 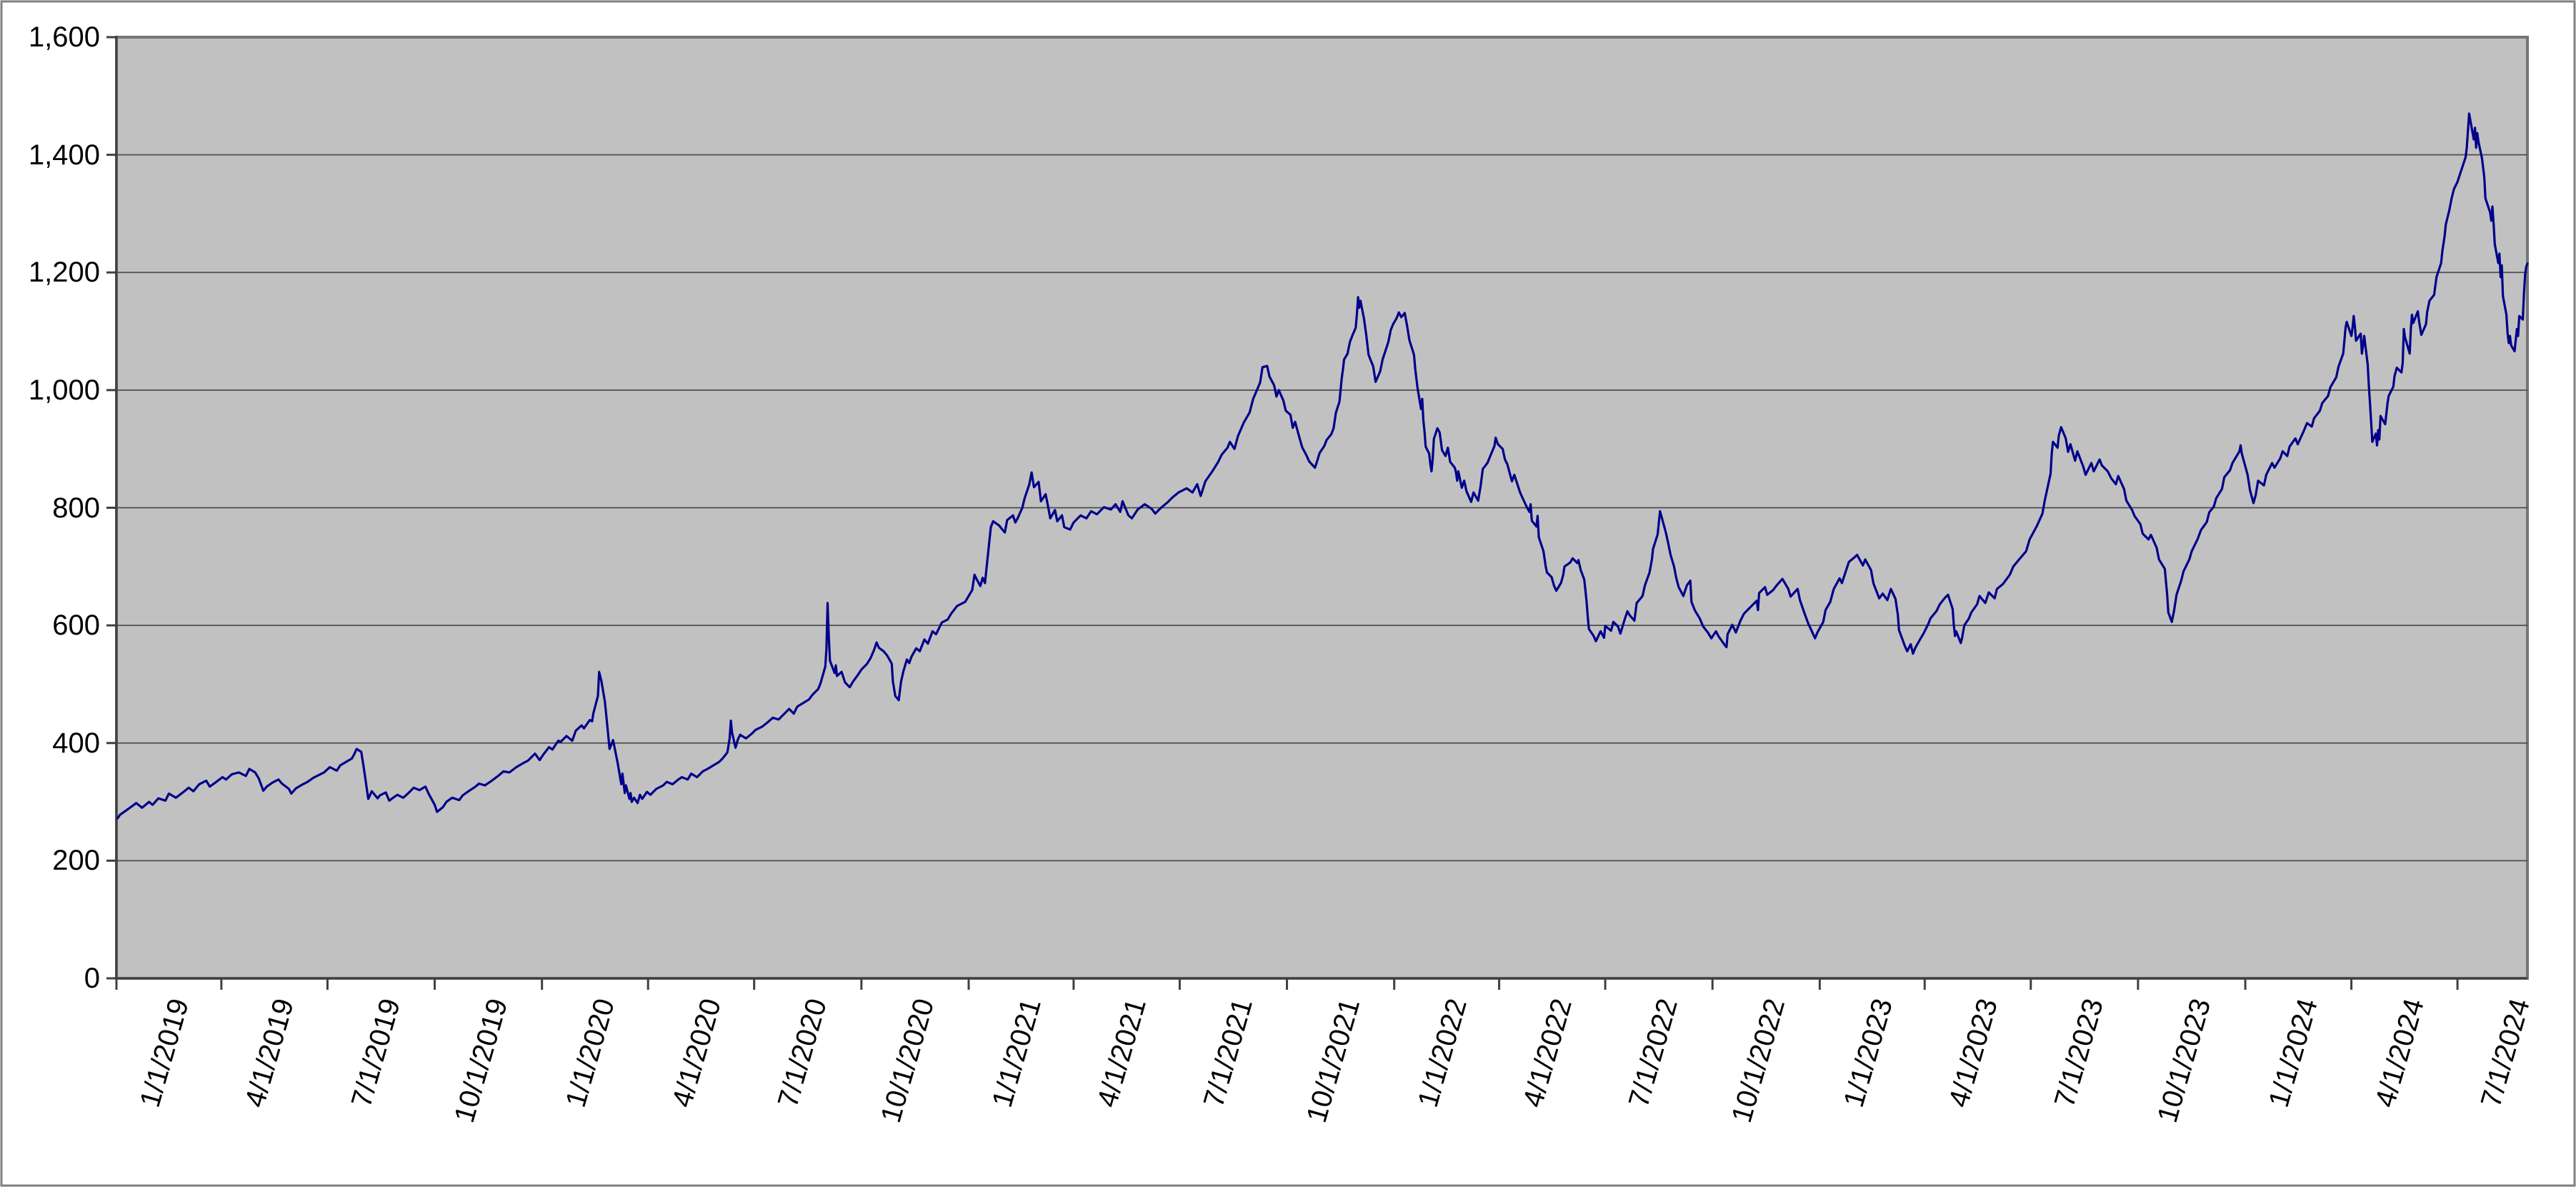 I want to click on y-axis-tick-label: 600, so click(x=76, y=626).